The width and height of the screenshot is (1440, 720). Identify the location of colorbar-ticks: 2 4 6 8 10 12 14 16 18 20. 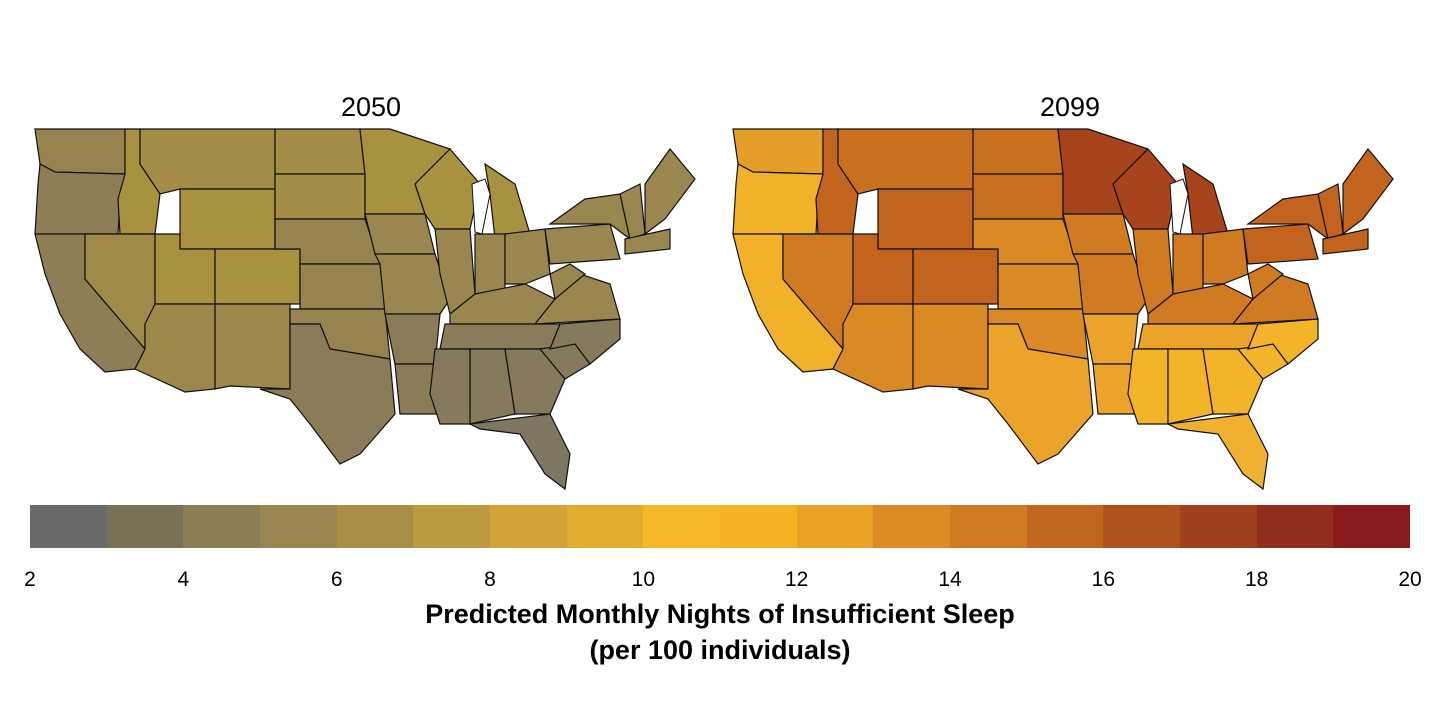
(723, 583).